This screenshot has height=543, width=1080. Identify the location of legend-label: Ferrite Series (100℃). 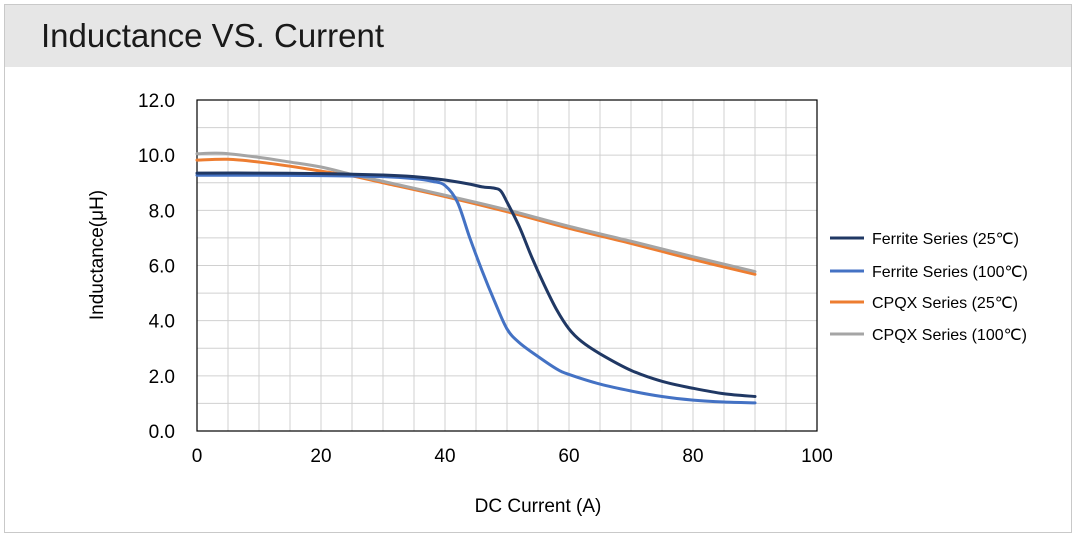
(950, 272).